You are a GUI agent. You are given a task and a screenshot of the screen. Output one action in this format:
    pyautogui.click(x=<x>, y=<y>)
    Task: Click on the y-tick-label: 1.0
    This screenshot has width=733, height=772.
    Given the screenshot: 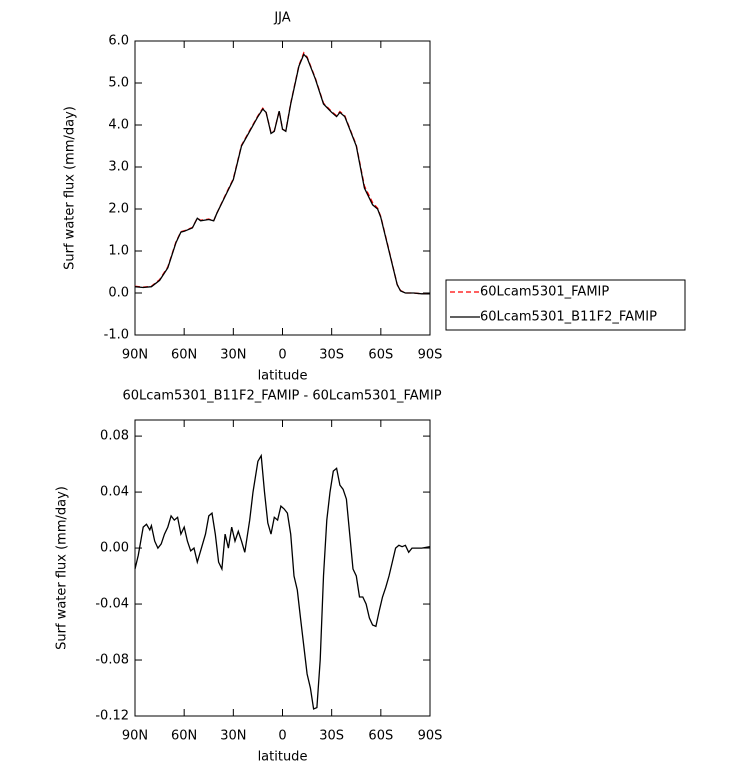 What is the action you would take?
    pyautogui.click(x=118, y=251)
    